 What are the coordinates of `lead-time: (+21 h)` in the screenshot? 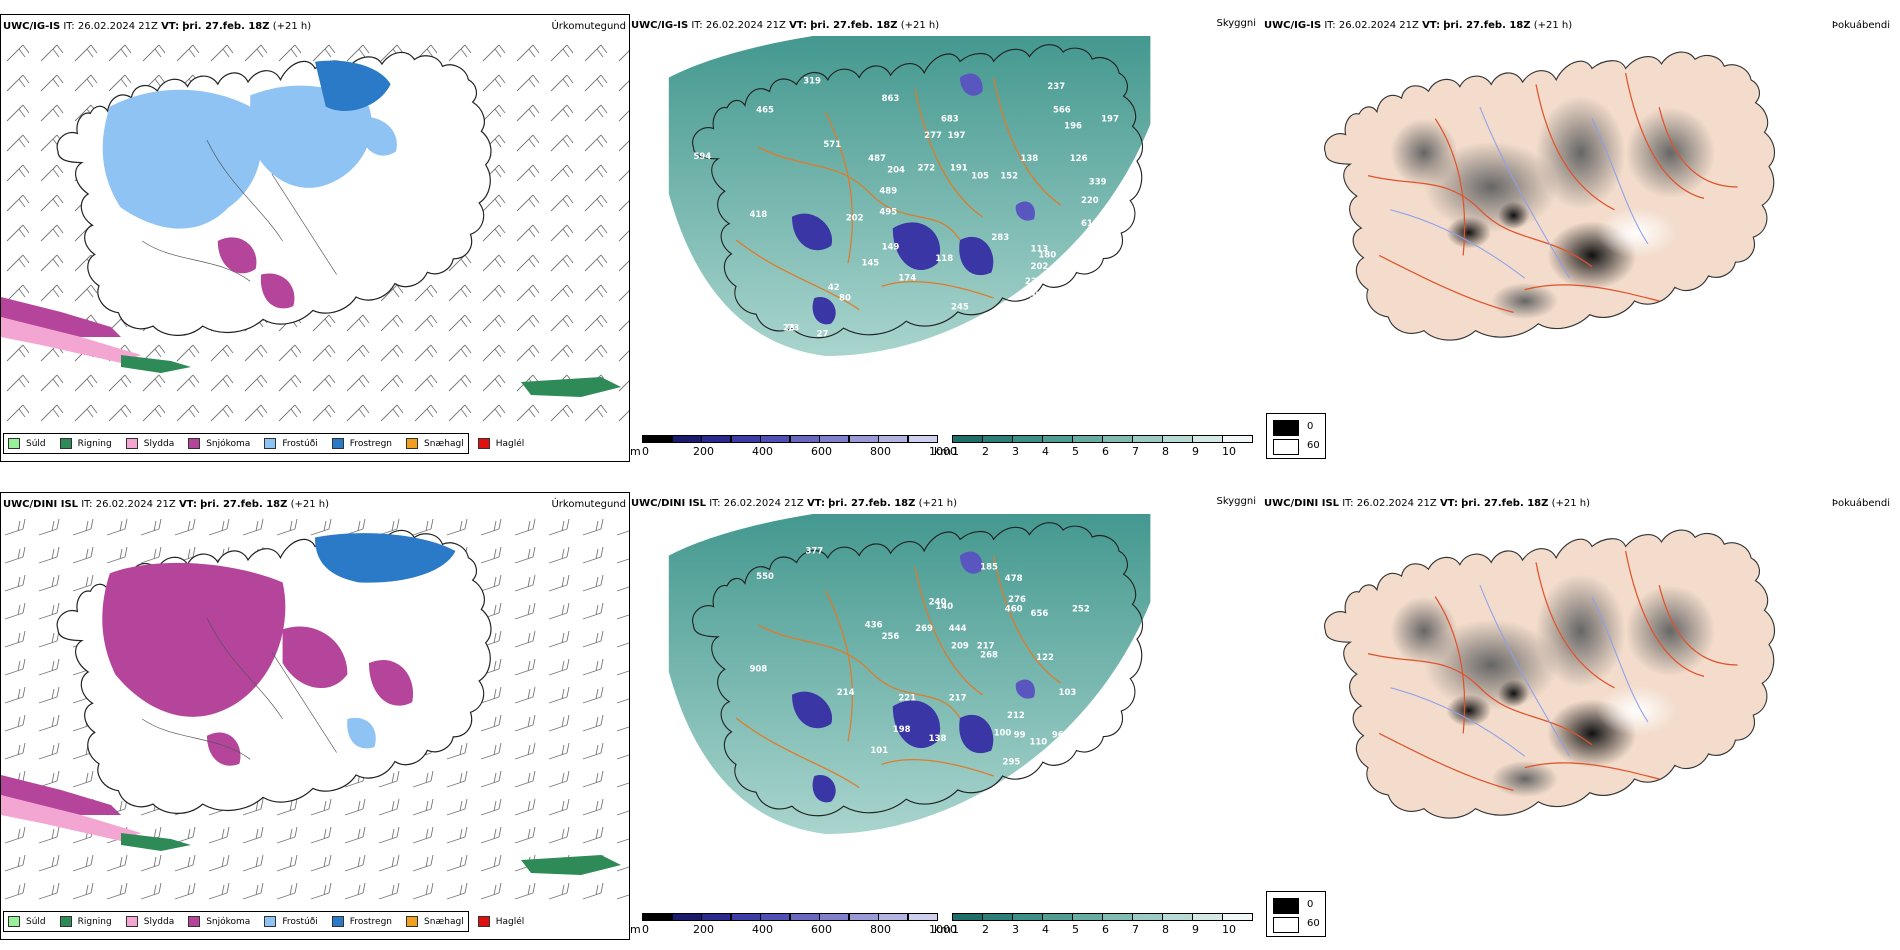 It's located at (920, 25).